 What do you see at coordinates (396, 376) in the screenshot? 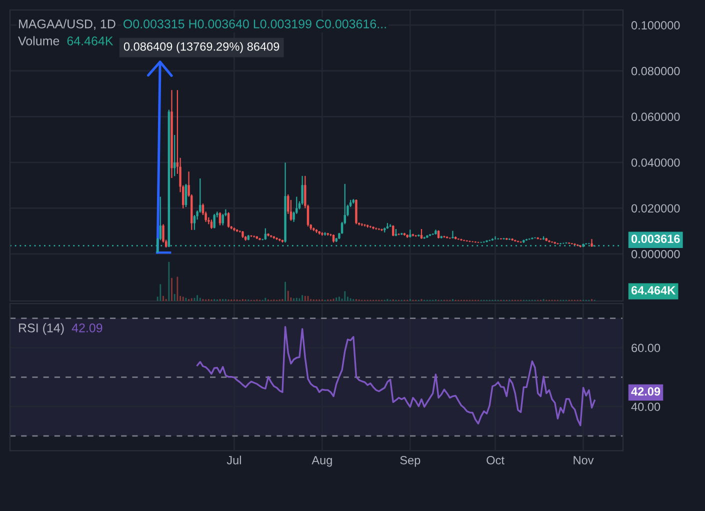
I see `line-series` at bounding box center [396, 376].